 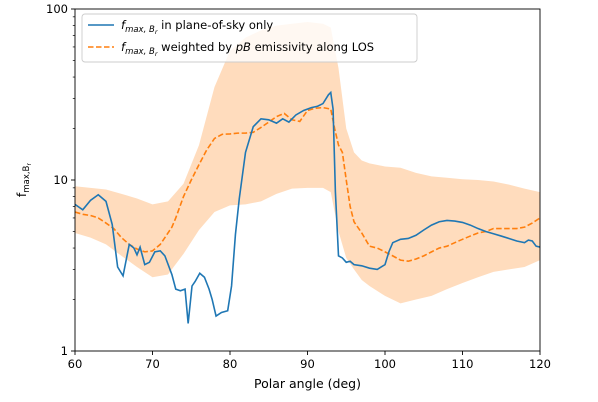 I want to click on x-tick-label: 60, so click(x=75, y=364).